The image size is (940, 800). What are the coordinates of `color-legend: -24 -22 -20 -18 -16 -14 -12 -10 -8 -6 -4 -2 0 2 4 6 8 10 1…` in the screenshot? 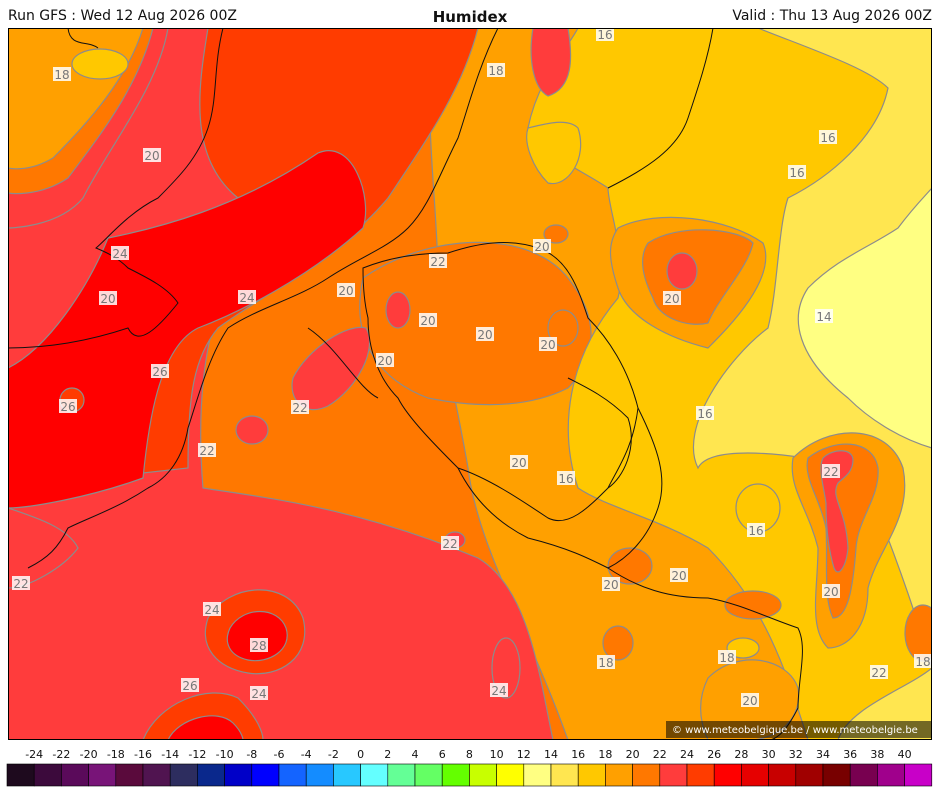 It's located at (469, 767).